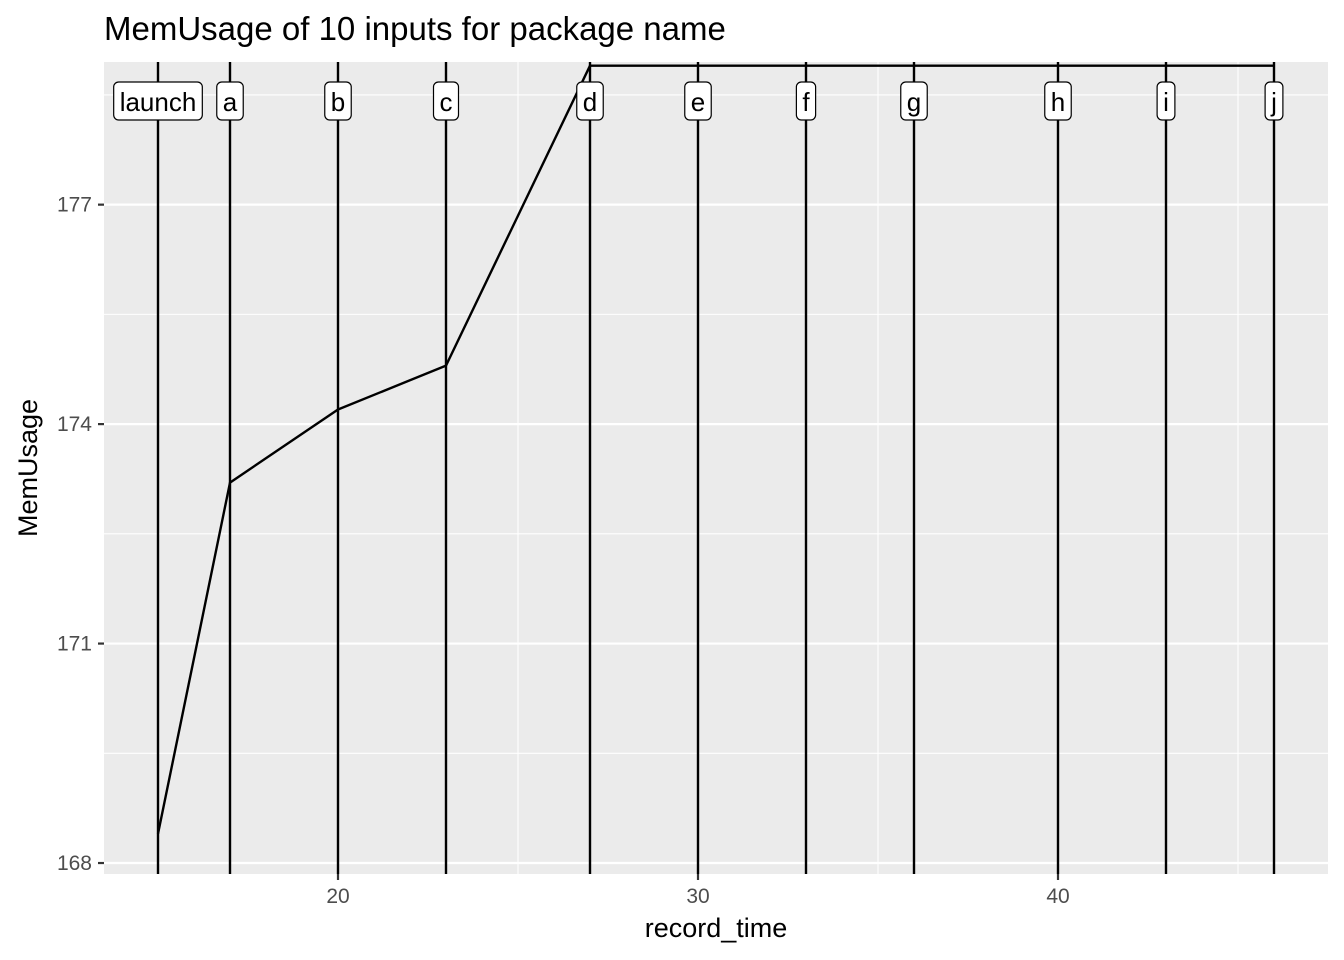 The width and height of the screenshot is (1344, 960). I want to click on marker-label: g, so click(914, 102).